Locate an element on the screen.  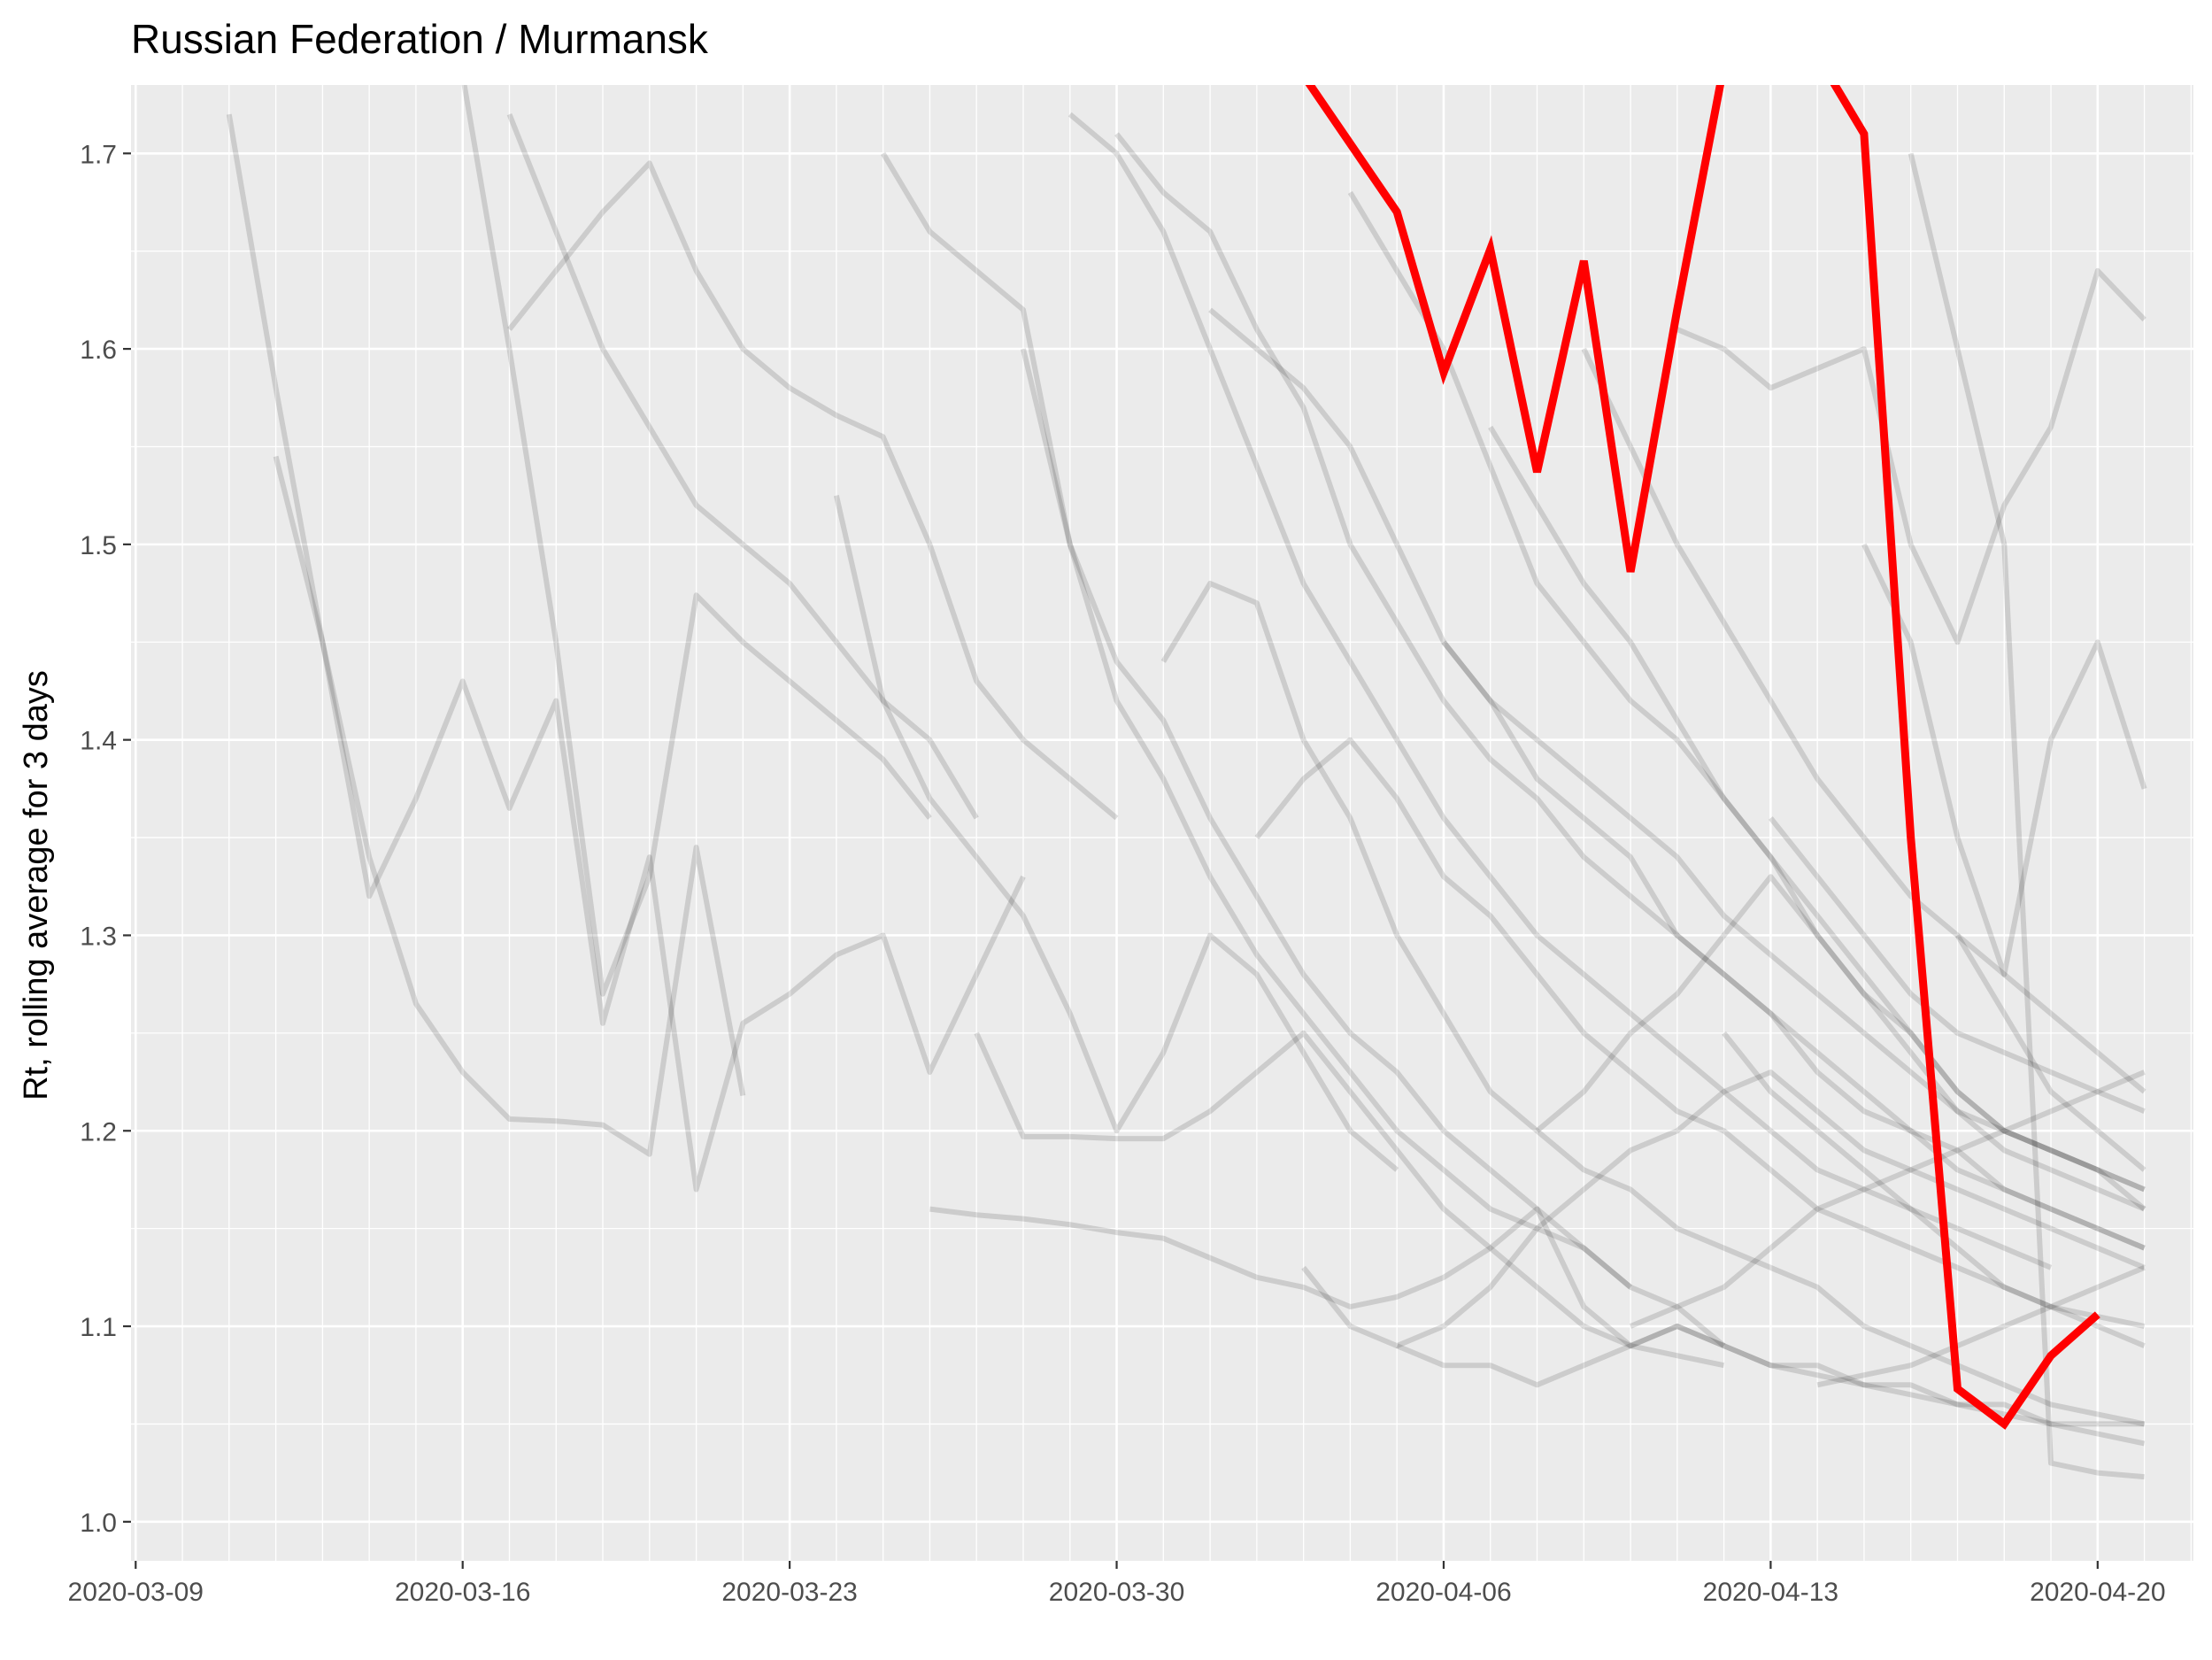
y-axis-label: Rt, rolling average for 3 days is located at coordinates (36, 885).